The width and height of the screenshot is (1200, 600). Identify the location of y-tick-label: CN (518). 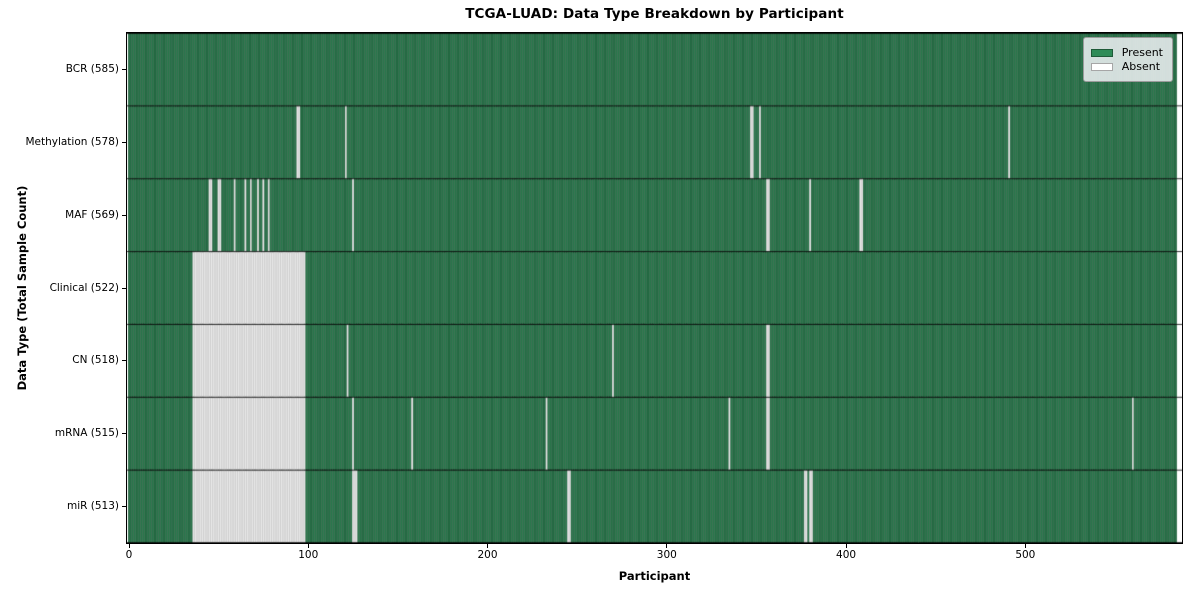
(95, 360).